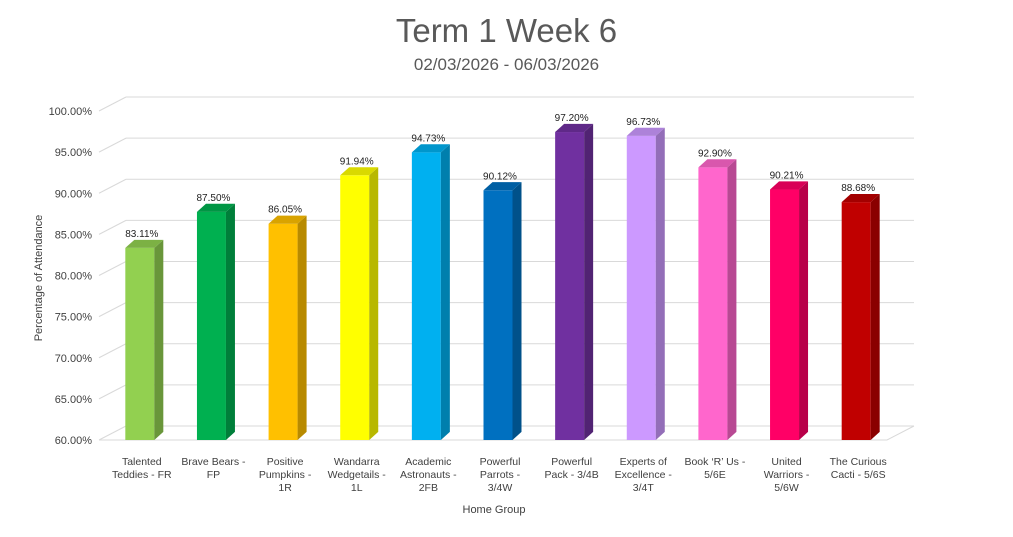  What do you see at coordinates (858, 188) in the screenshot?
I see `data-label: 88.68%` at bounding box center [858, 188].